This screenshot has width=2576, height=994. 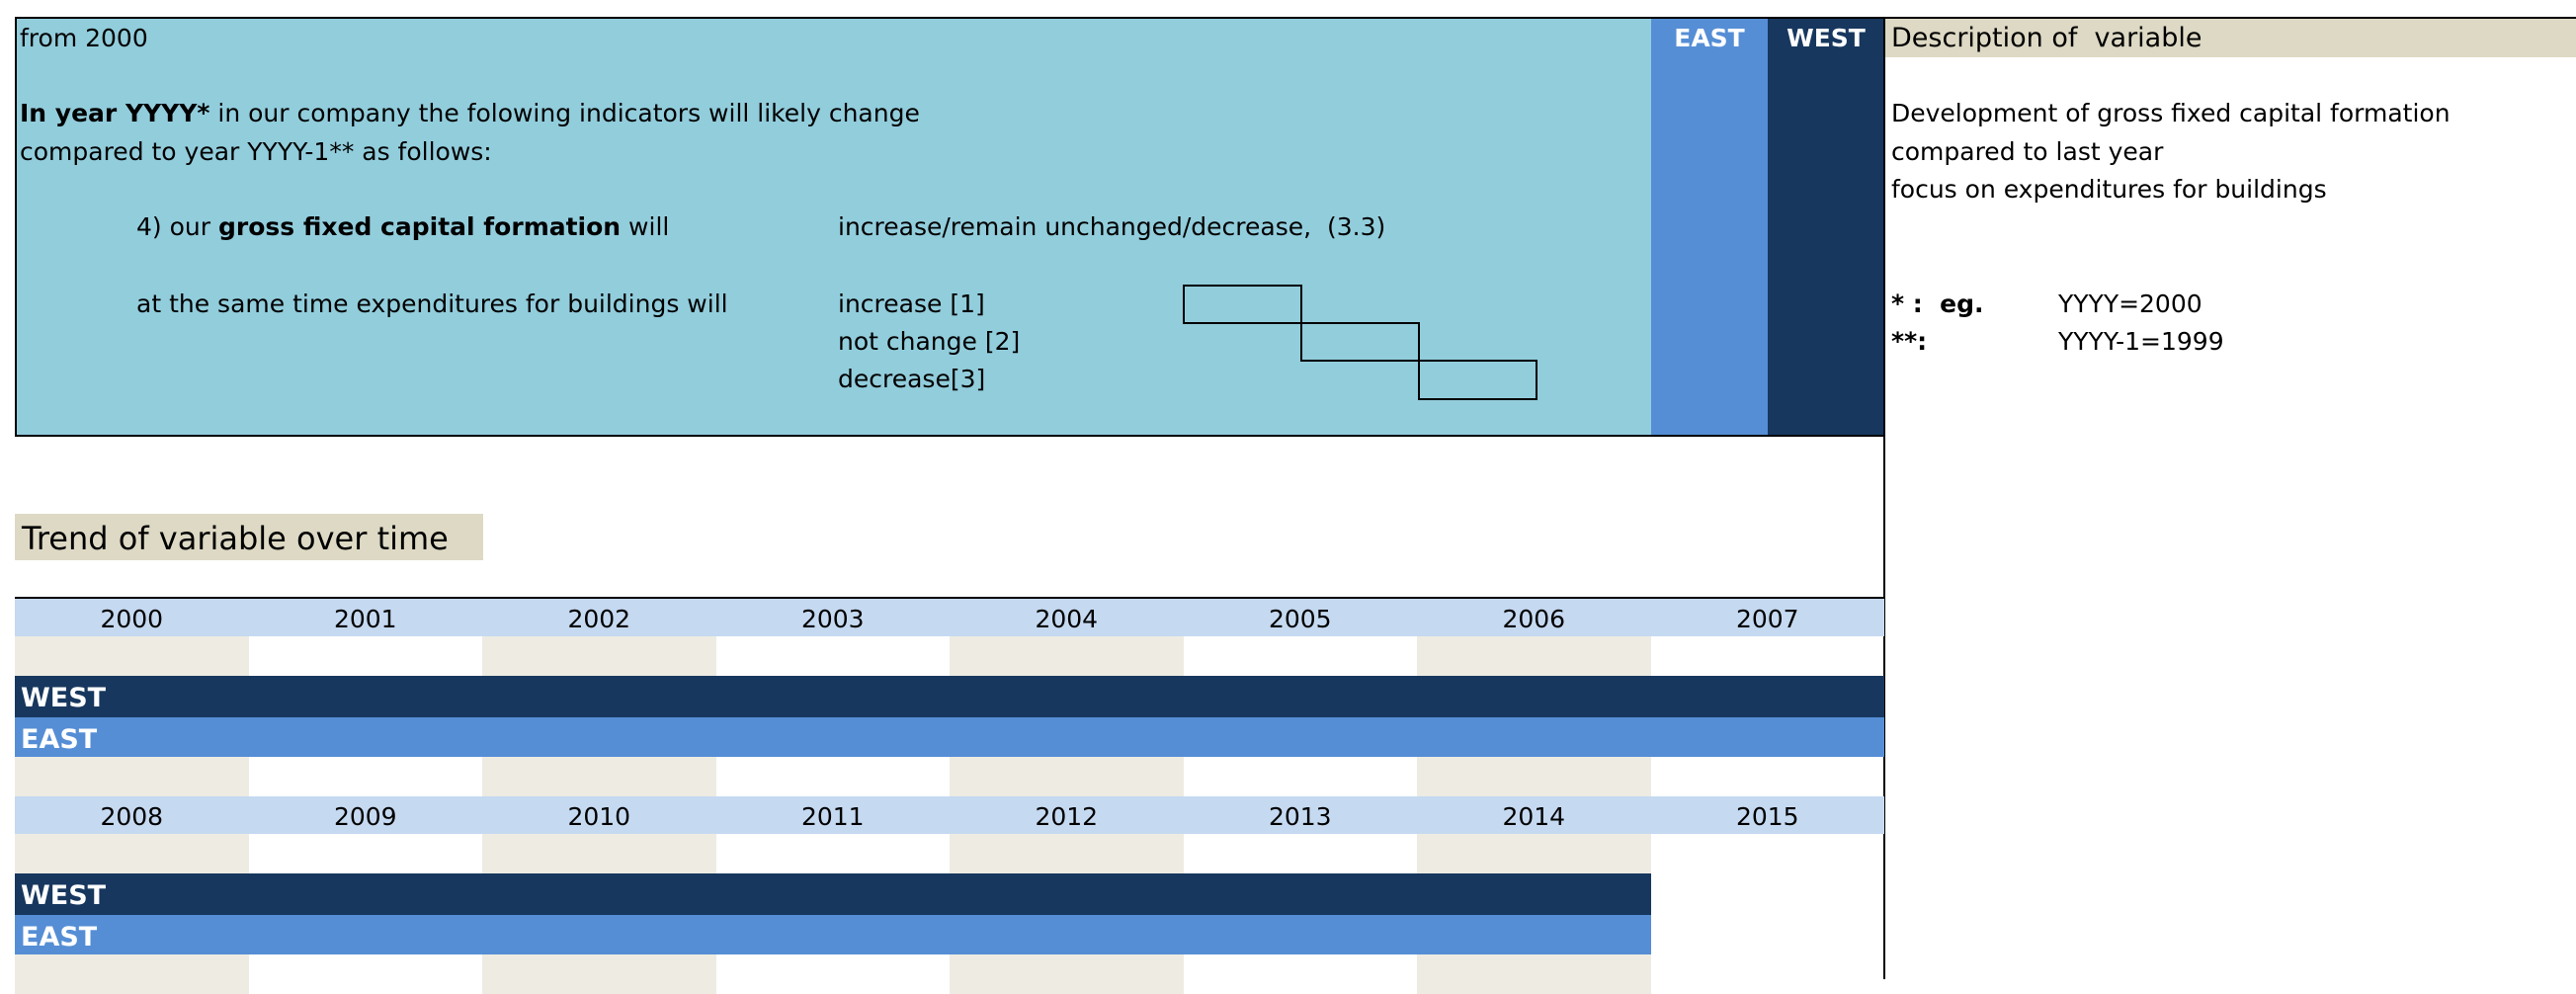 I want to click on note-value: YYYY-1=1999, so click(x=2141, y=341).